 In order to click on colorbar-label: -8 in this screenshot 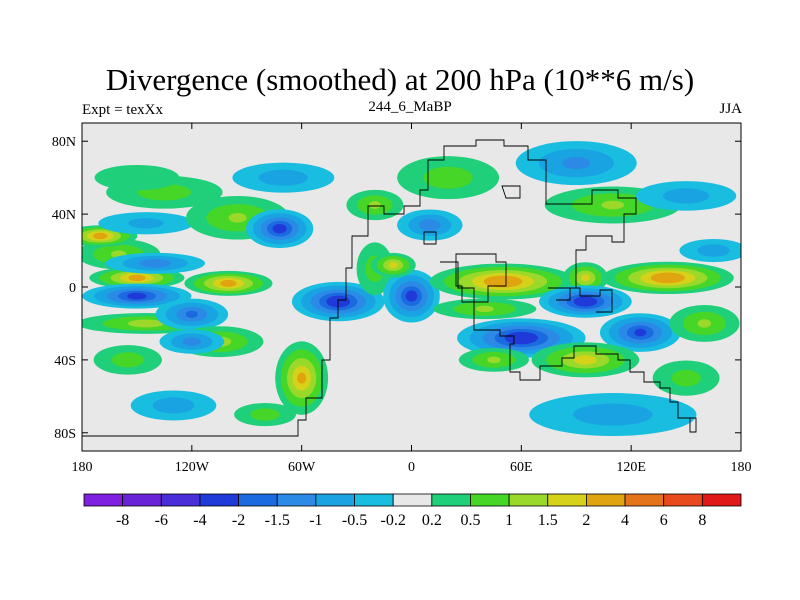, I will do `click(122, 520)`.